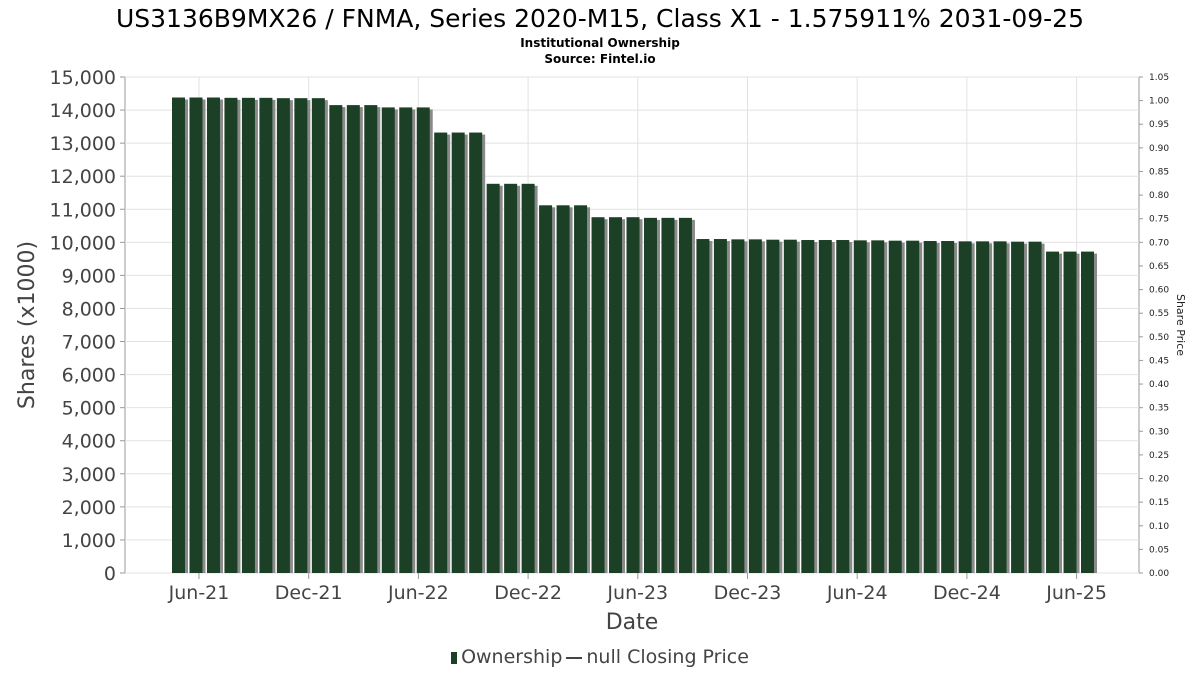  Describe the element at coordinates (89, 442) in the screenshot. I see `y-tick-label: 4,000` at that location.